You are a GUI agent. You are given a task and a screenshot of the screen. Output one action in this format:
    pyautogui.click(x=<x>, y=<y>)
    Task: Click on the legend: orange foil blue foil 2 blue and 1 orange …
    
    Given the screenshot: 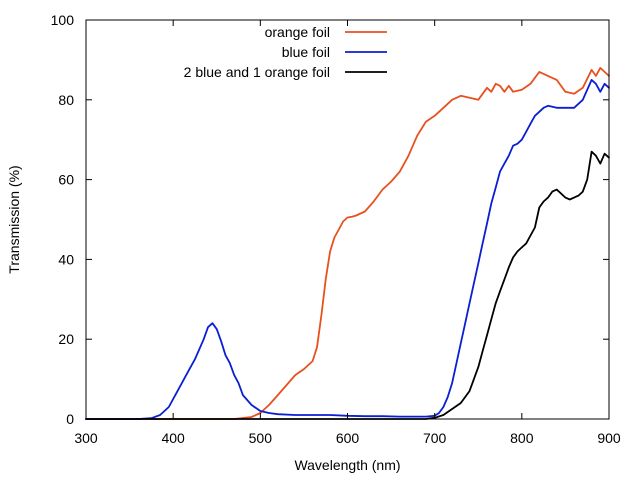 What is the action you would take?
    pyautogui.click(x=285, y=52)
    